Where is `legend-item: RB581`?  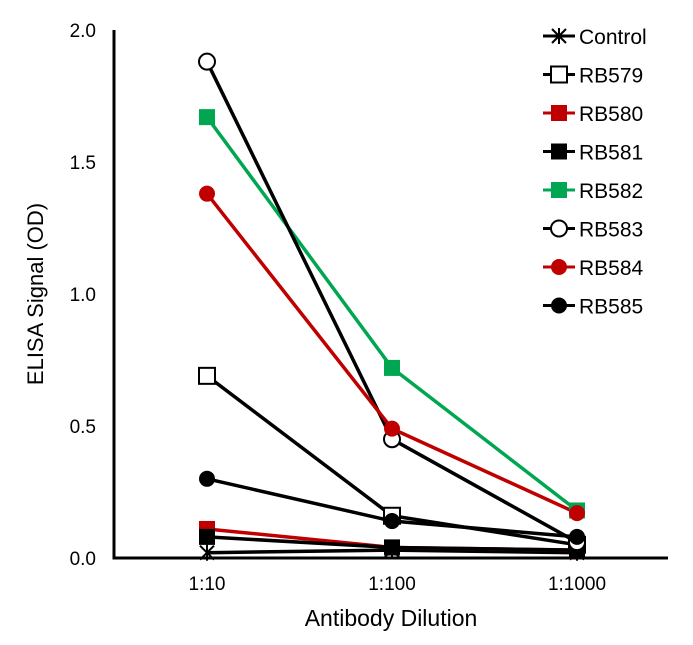
legend-item: RB581 is located at coordinates (593, 153).